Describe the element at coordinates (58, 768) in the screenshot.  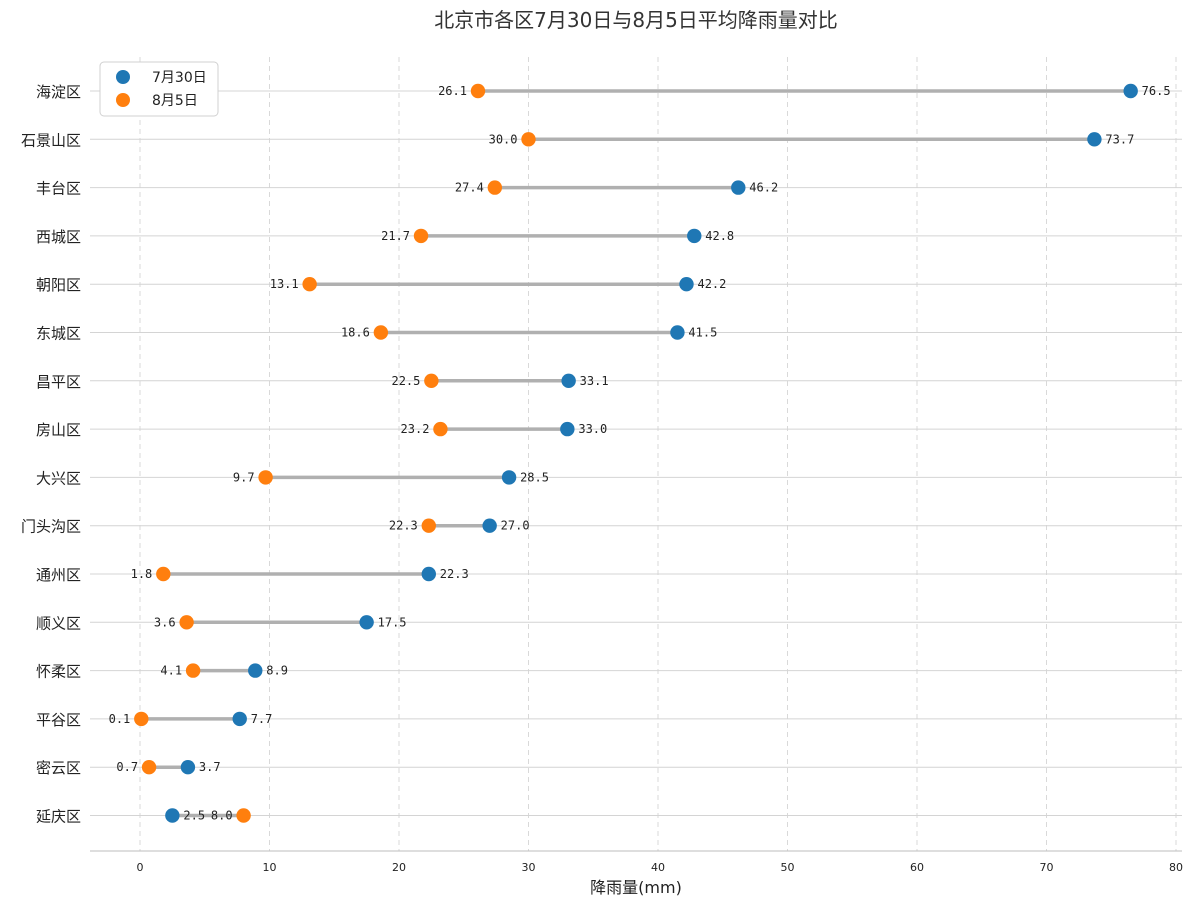
I see `y-tick-label: 密云区` at that location.